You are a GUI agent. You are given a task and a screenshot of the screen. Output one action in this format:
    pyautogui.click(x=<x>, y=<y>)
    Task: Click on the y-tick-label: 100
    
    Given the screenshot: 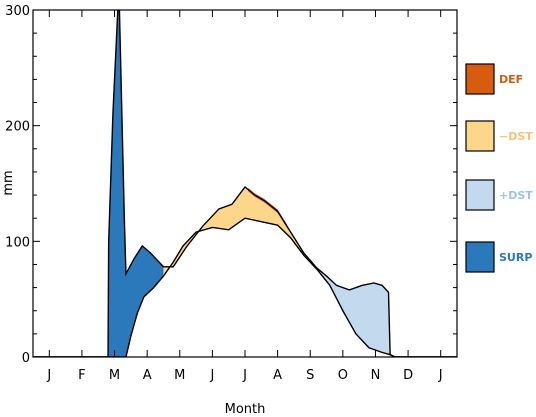 What is the action you would take?
    pyautogui.click(x=17, y=242)
    